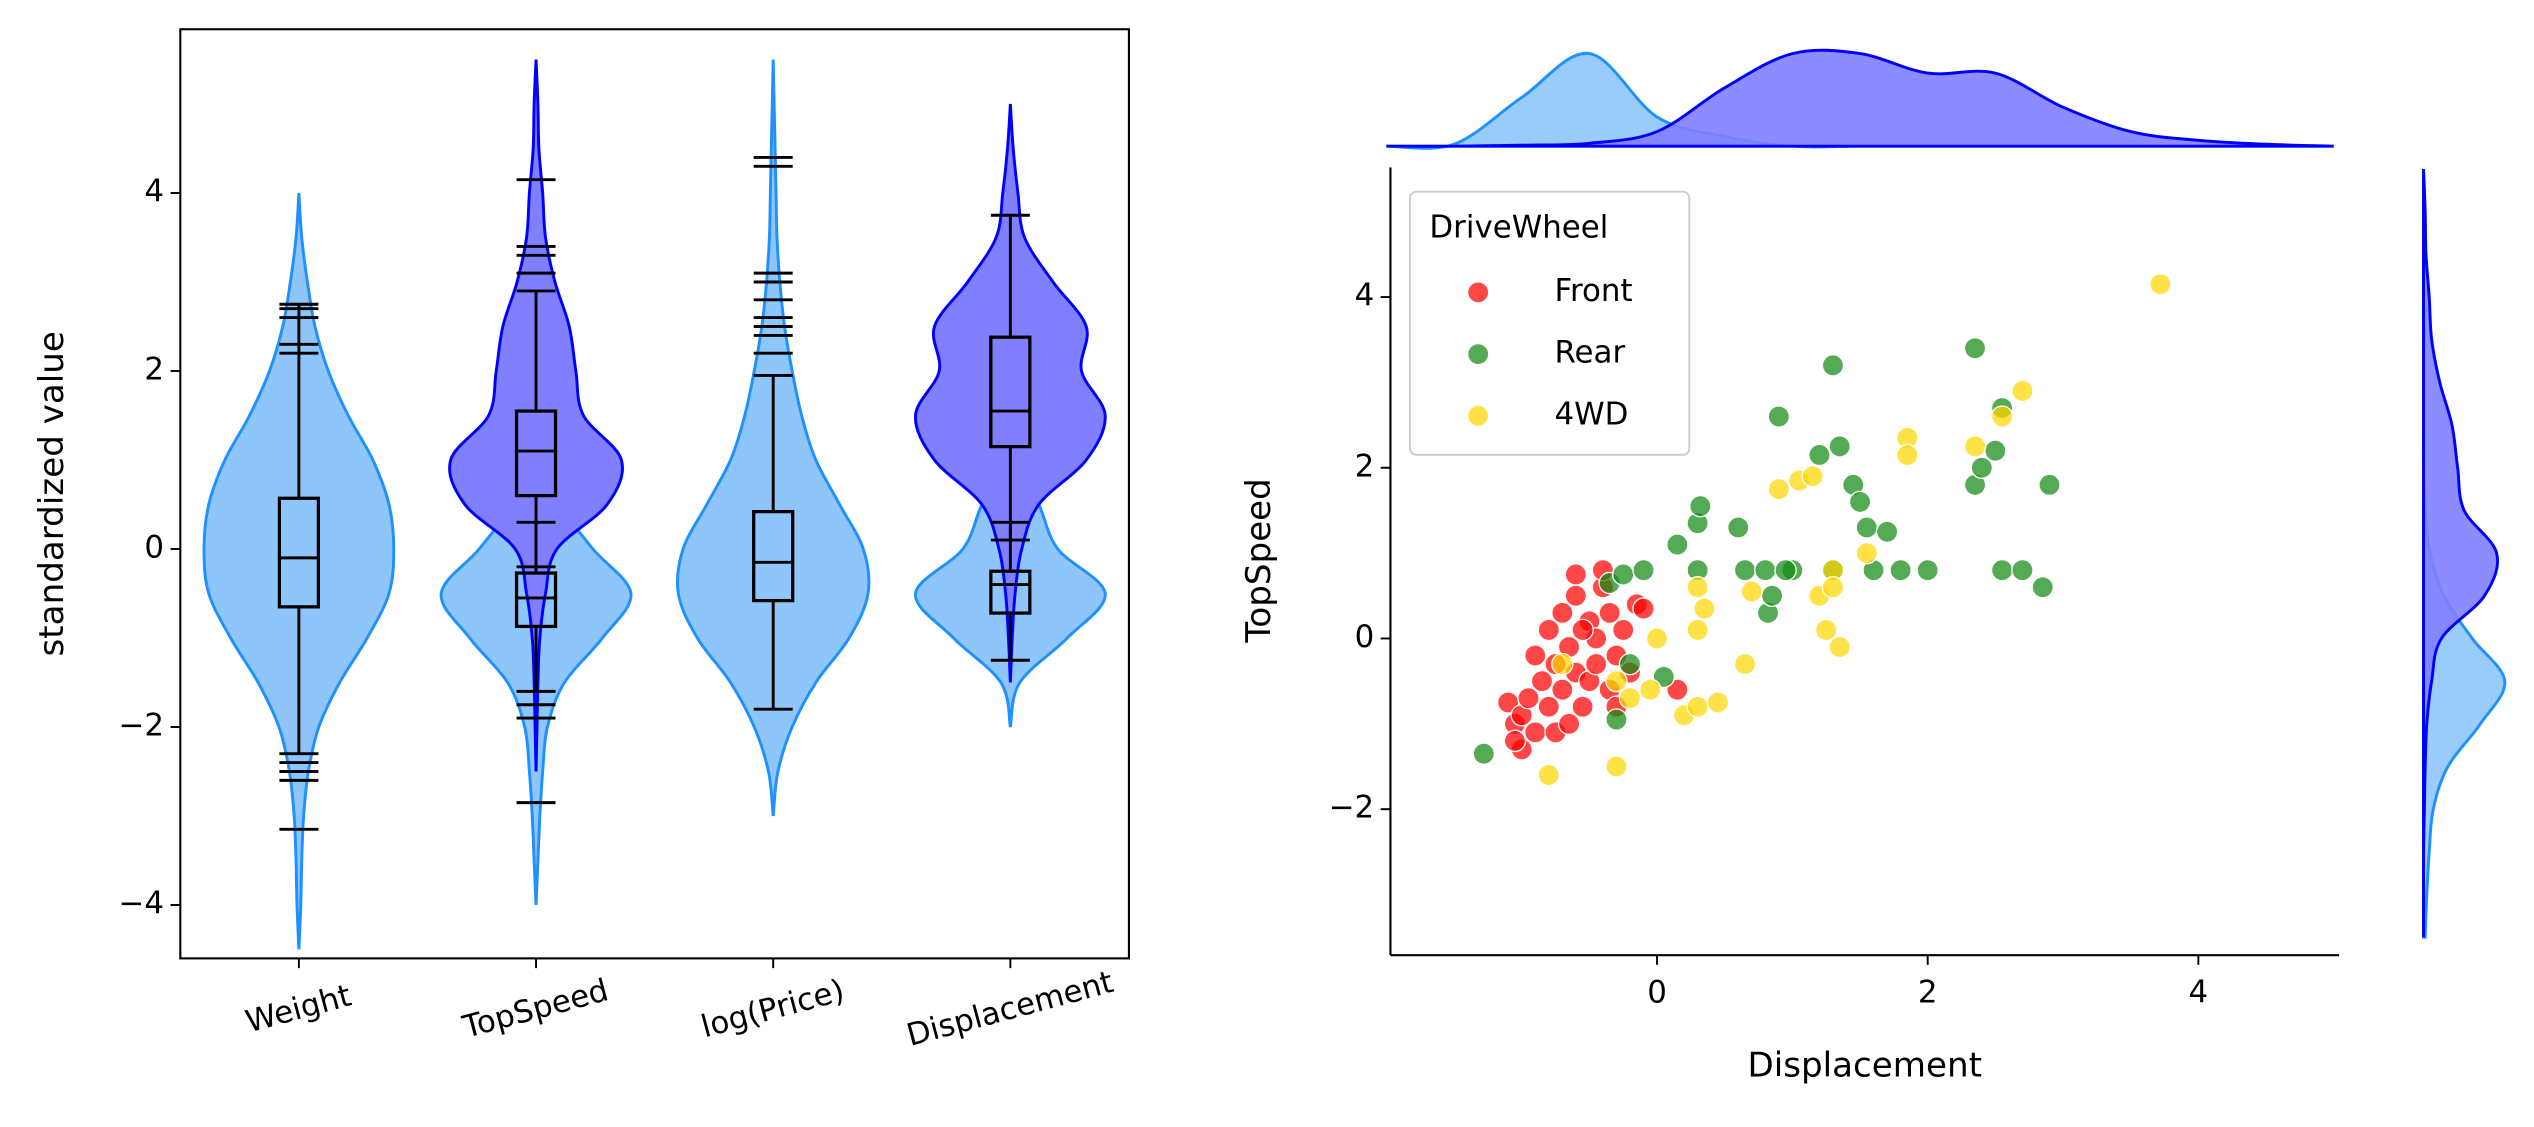  I want to click on y-axis-label: standardized value, so click(52, 493).